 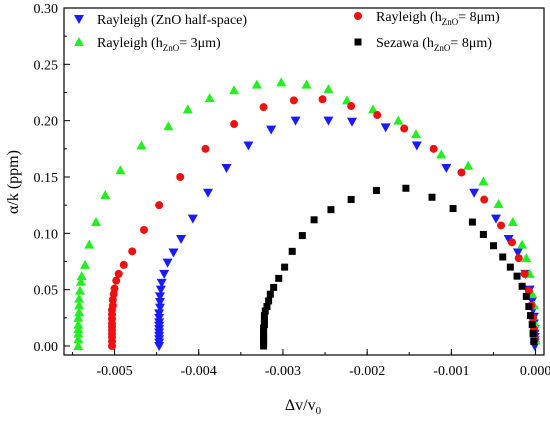 I want to click on x-tick-label: -0.003, so click(x=283, y=371).